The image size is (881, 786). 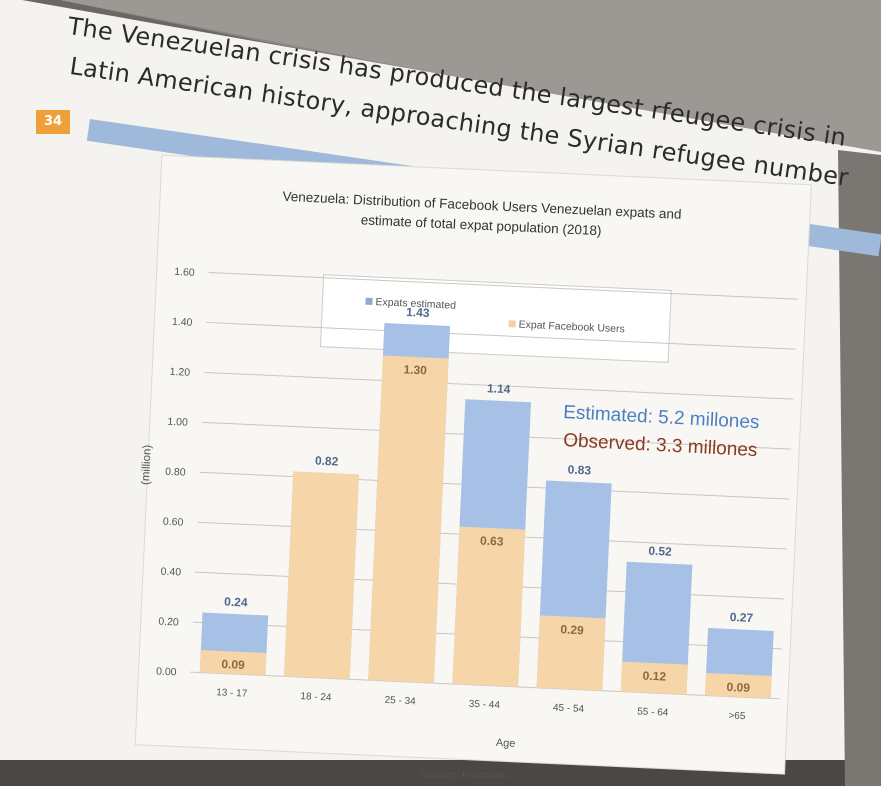 I want to click on data-label-facebook: 0.12, so click(x=654, y=676).